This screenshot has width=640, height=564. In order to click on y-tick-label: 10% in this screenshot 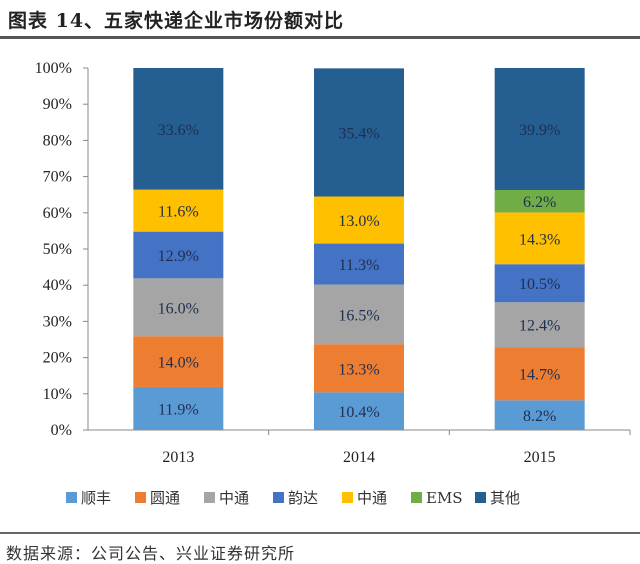, I will do `click(57, 394)`.